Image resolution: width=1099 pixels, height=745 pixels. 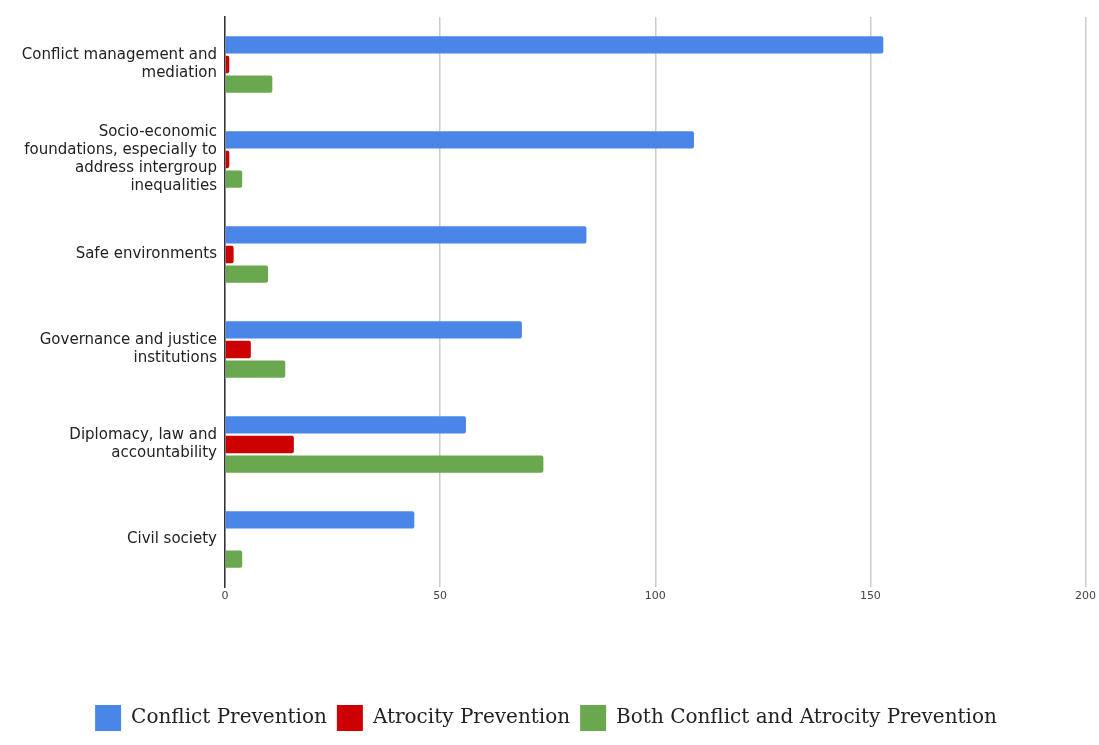 What do you see at coordinates (119, 63) in the screenshot?
I see `y-tick-label: Conflict management and mediation` at bounding box center [119, 63].